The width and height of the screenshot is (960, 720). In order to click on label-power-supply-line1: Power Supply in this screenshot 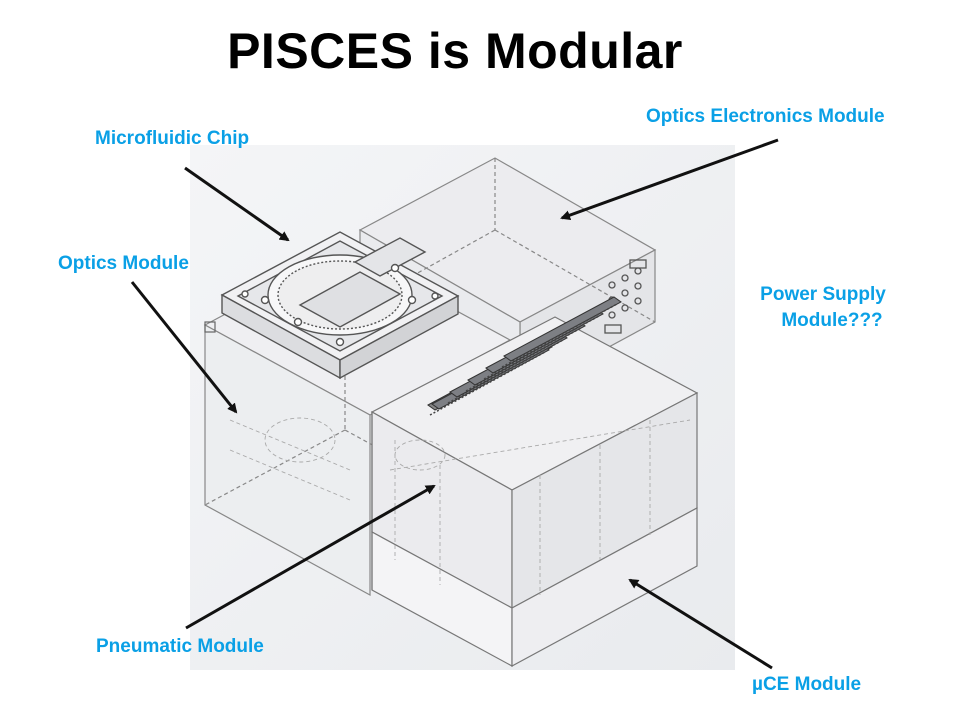, I will do `click(823, 294)`.